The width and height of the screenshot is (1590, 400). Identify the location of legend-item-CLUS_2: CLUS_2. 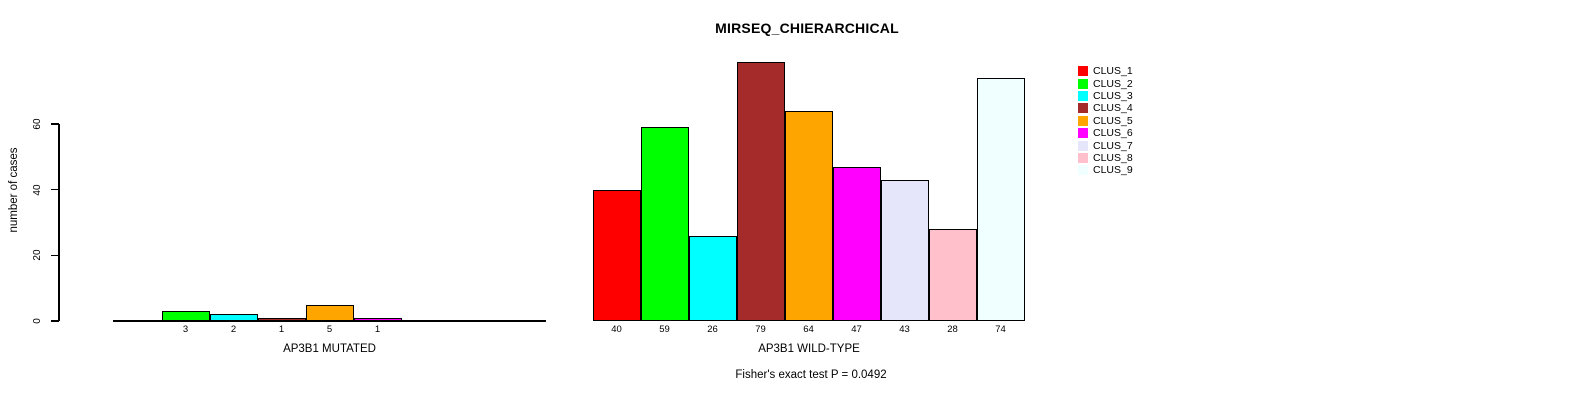
(1105, 83).